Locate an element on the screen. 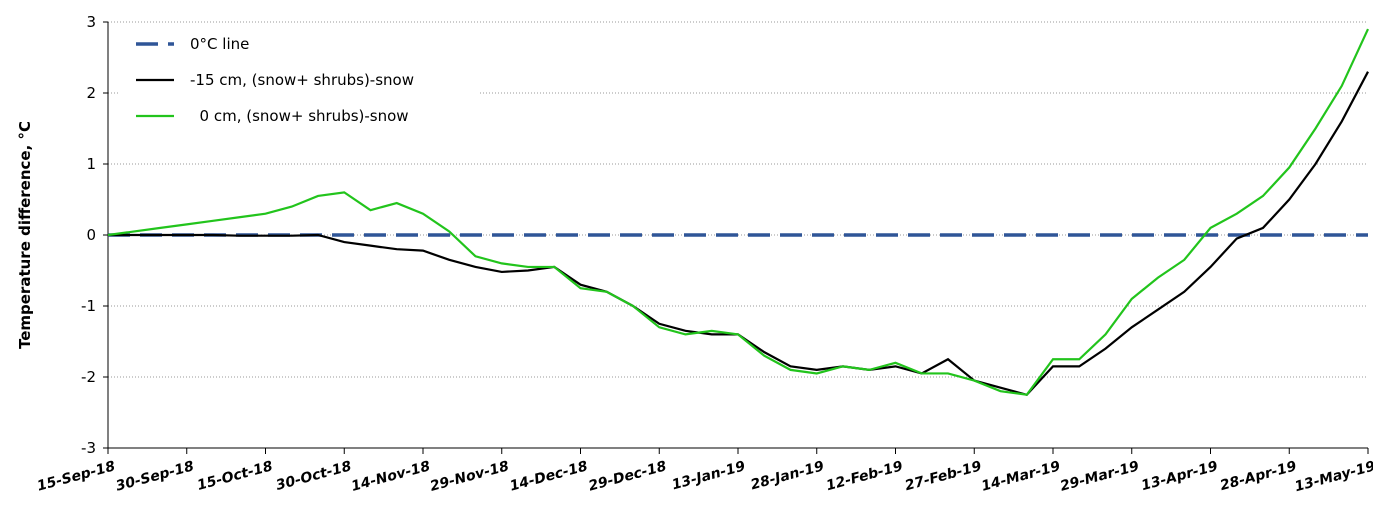 This screenshot has width=1373, height=520. x-tick-label: 29-Mar-19 is located at coordinates (1100, 476).